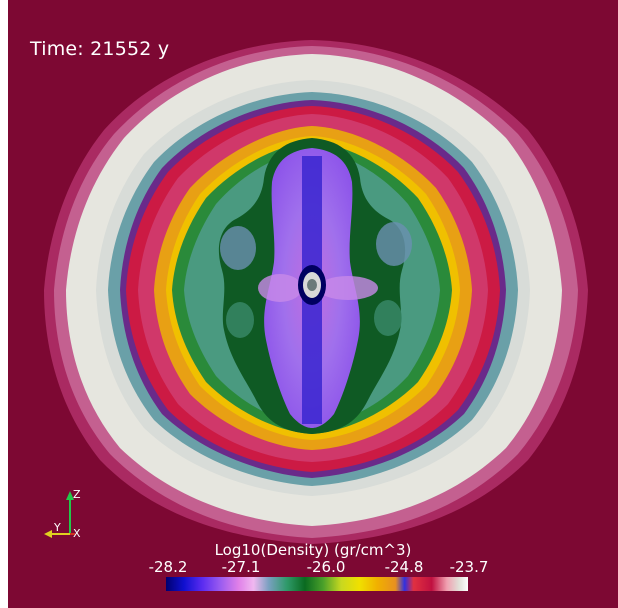 Image resolution: width=618 pixels, height=608 pixels. Describe the element at coordinates (100, 49) in the screenshot. I see `time-label: Time: 21552 y` at that location.